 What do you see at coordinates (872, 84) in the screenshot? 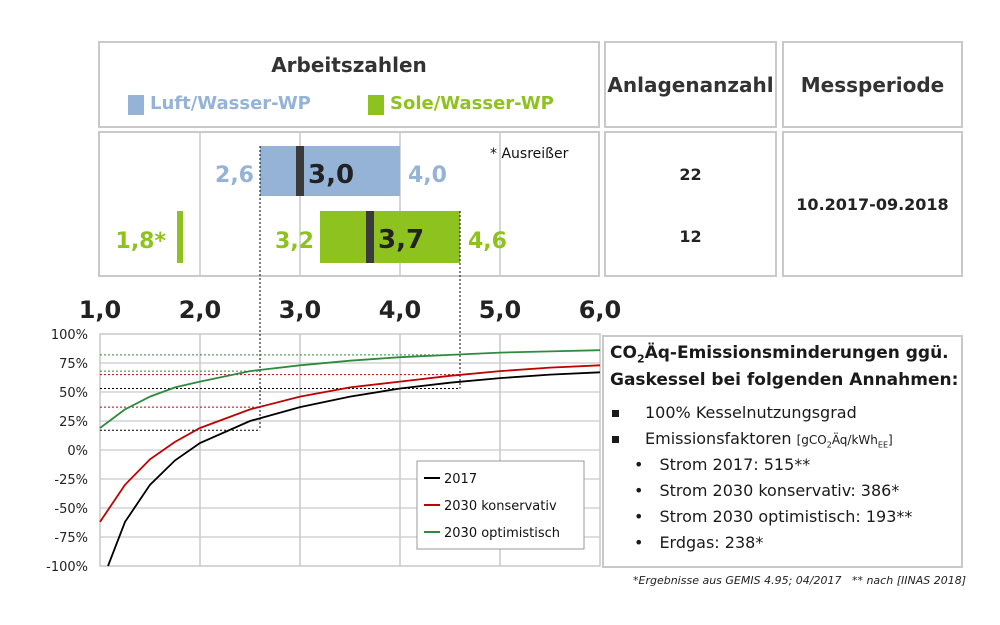
I see `header-messperiode: Messperiode` at bounding box center [872, 84].